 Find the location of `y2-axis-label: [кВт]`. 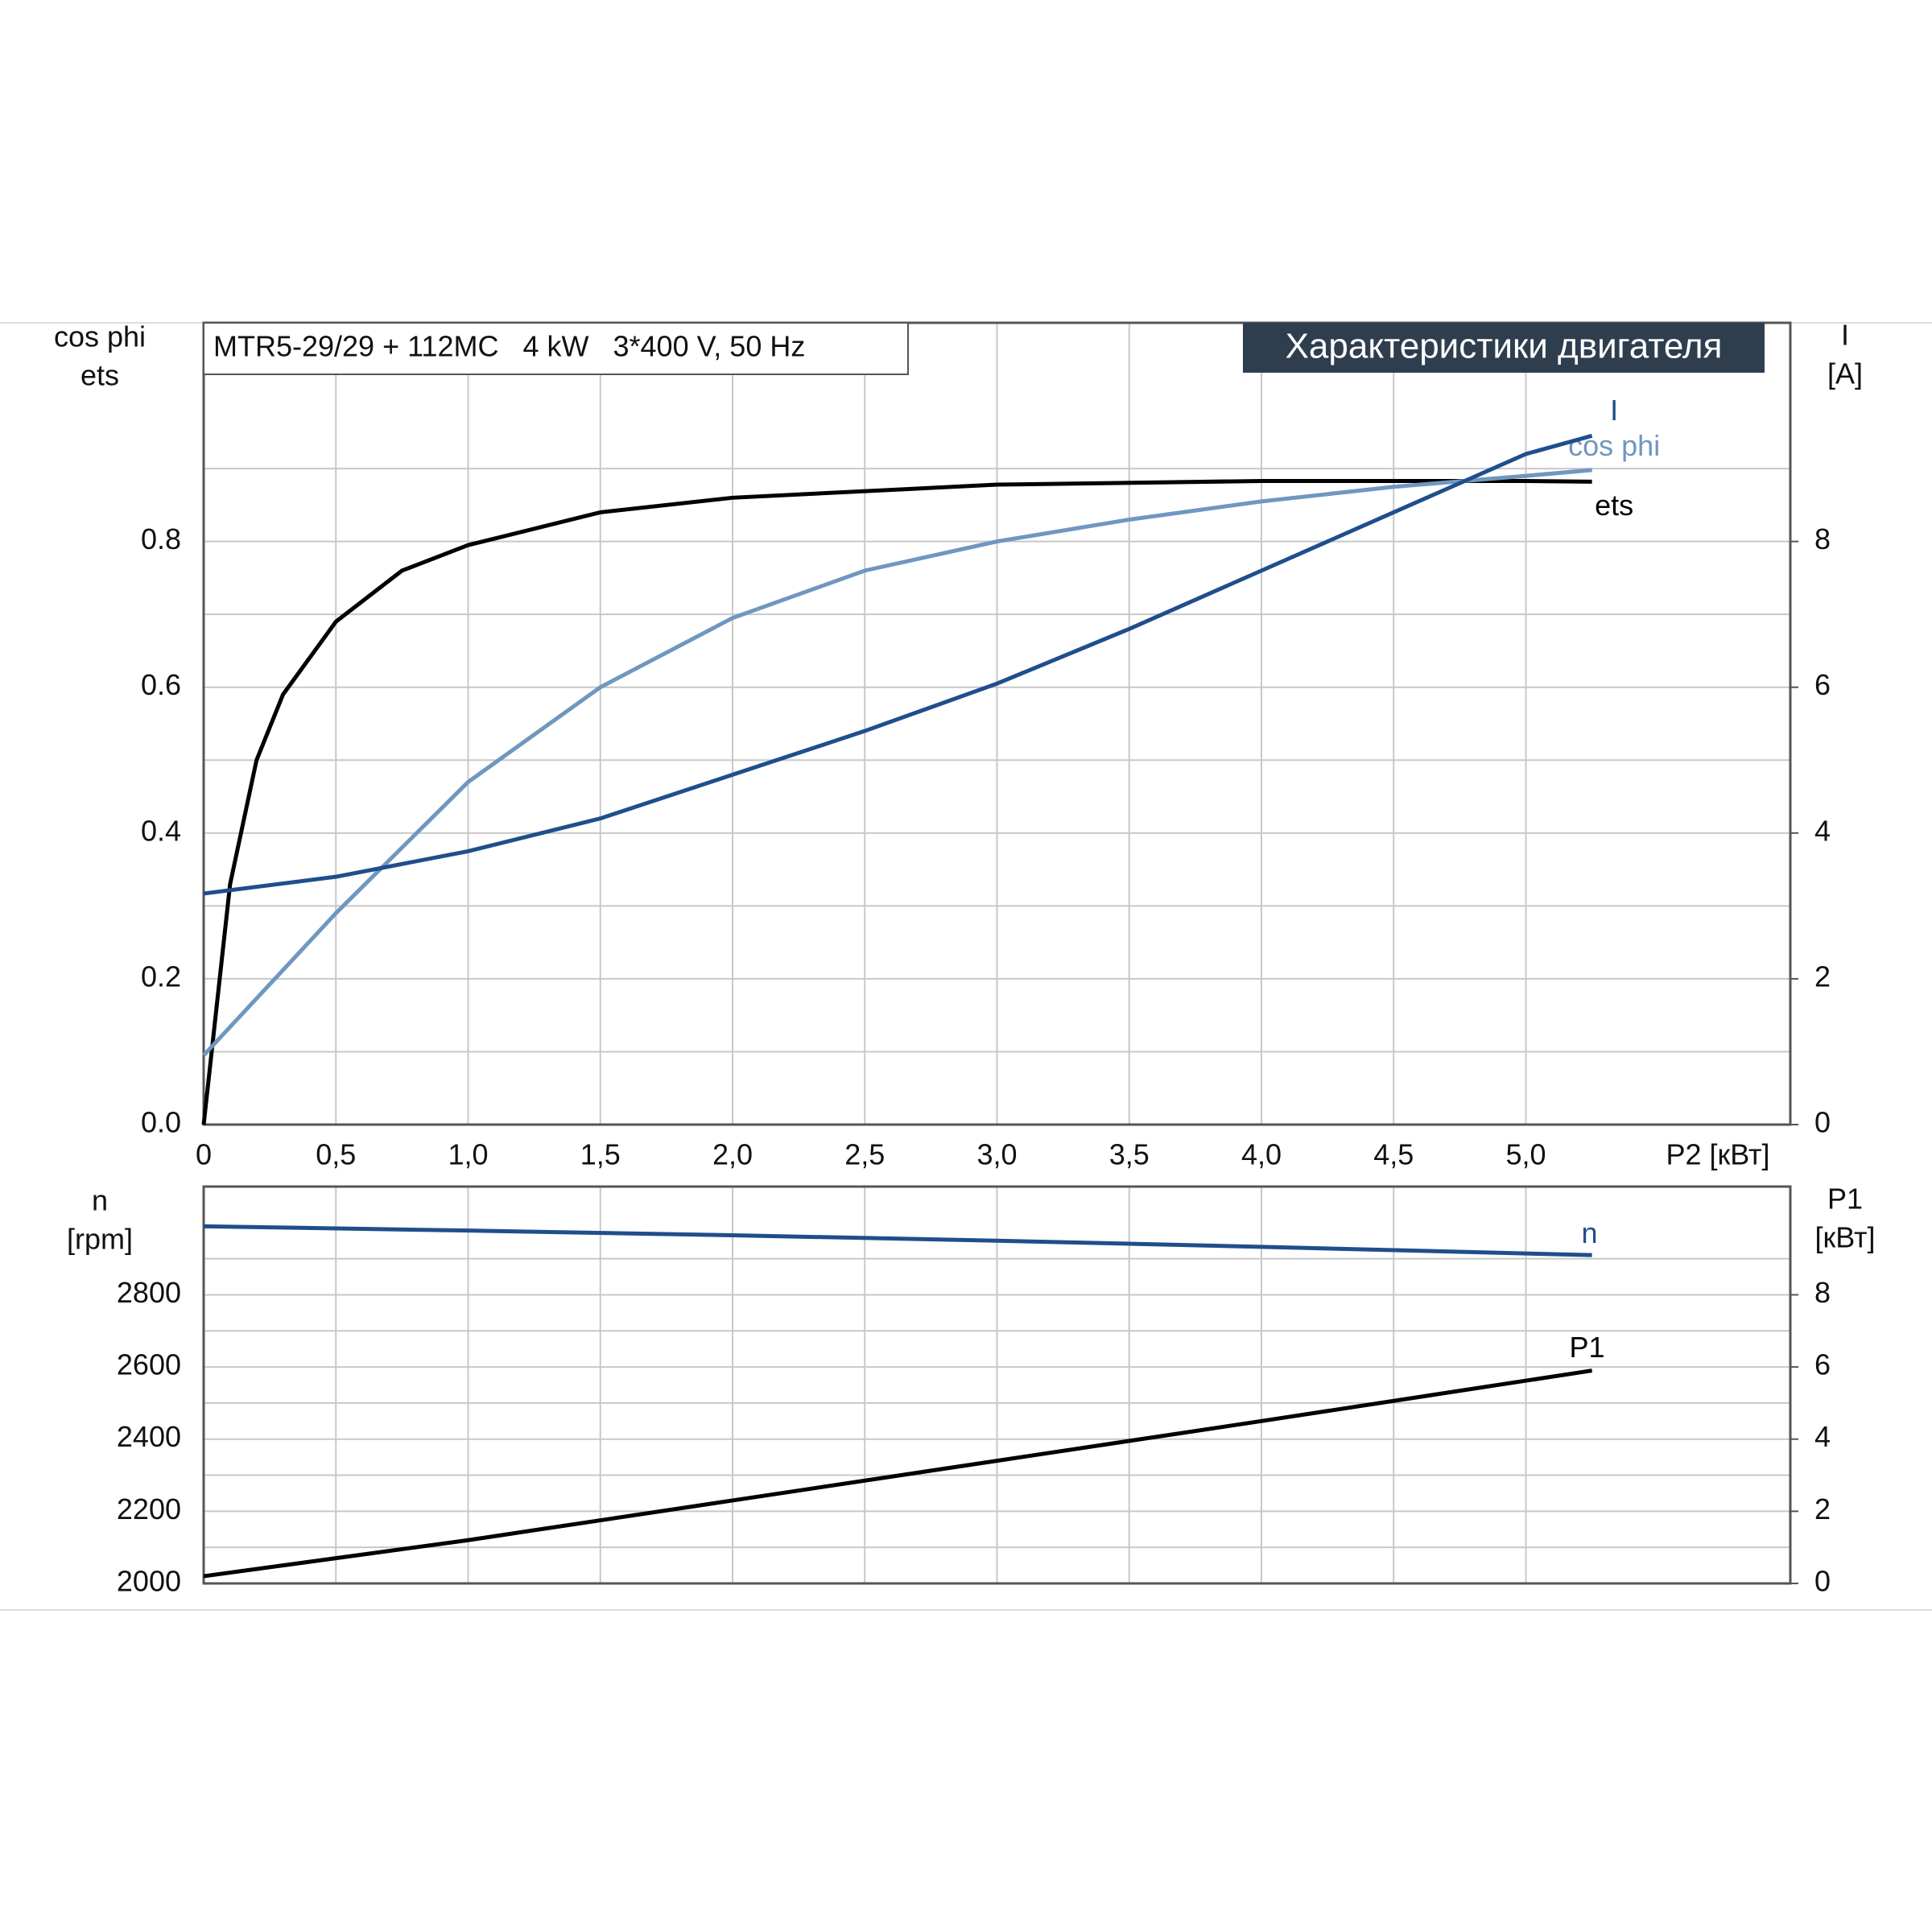

y2-axis-label: [кВт] is located at coordinates (1845, 1237).